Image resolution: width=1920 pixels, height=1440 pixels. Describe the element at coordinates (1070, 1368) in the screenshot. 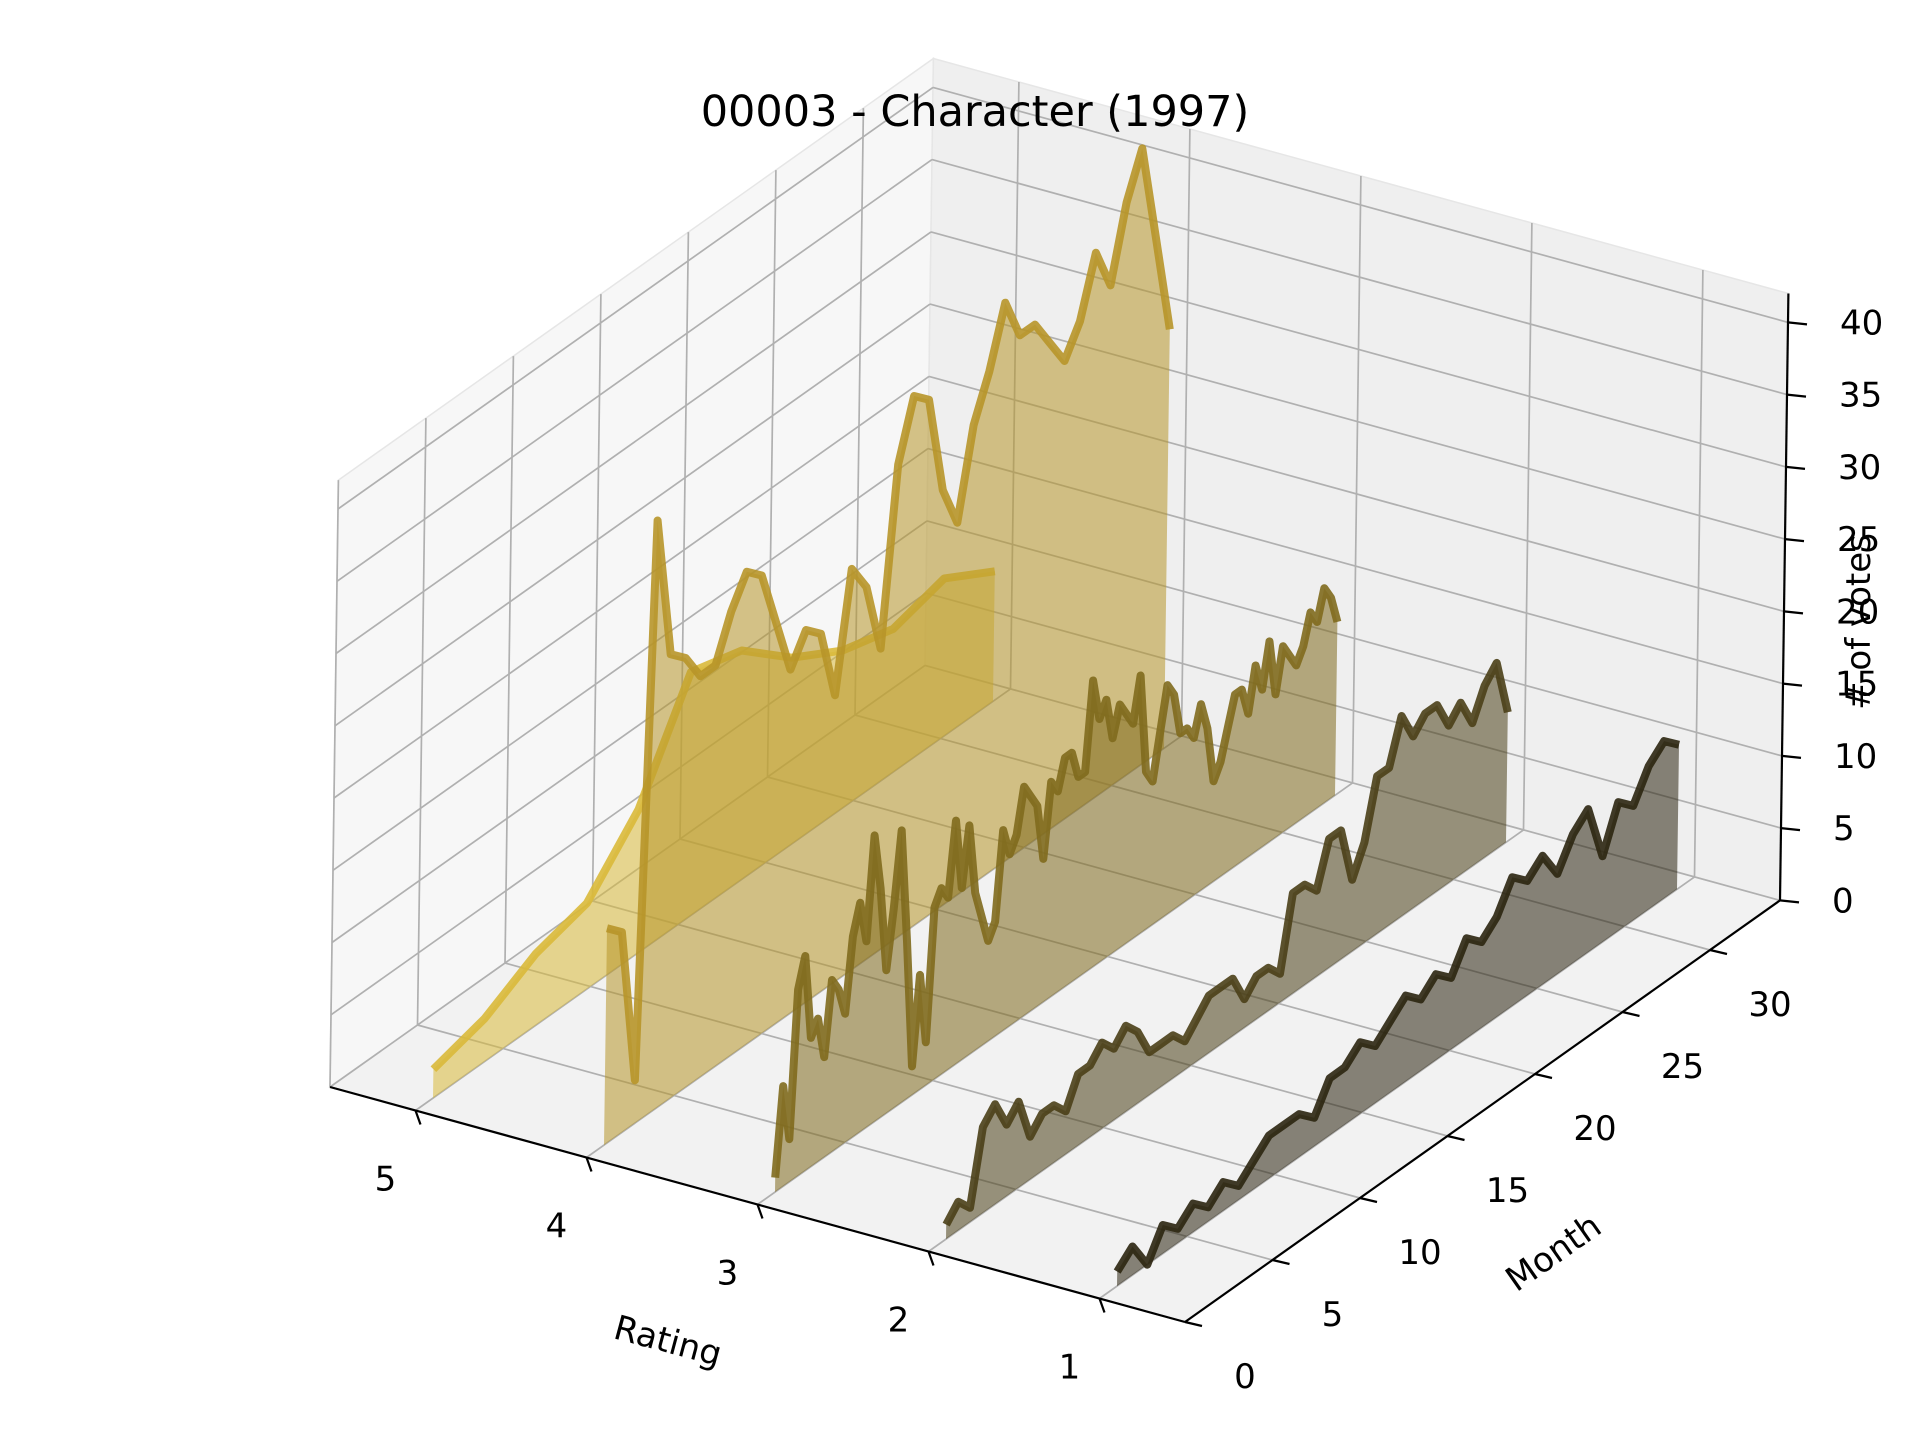

I see `x-tick-label-1: 1` at that location.